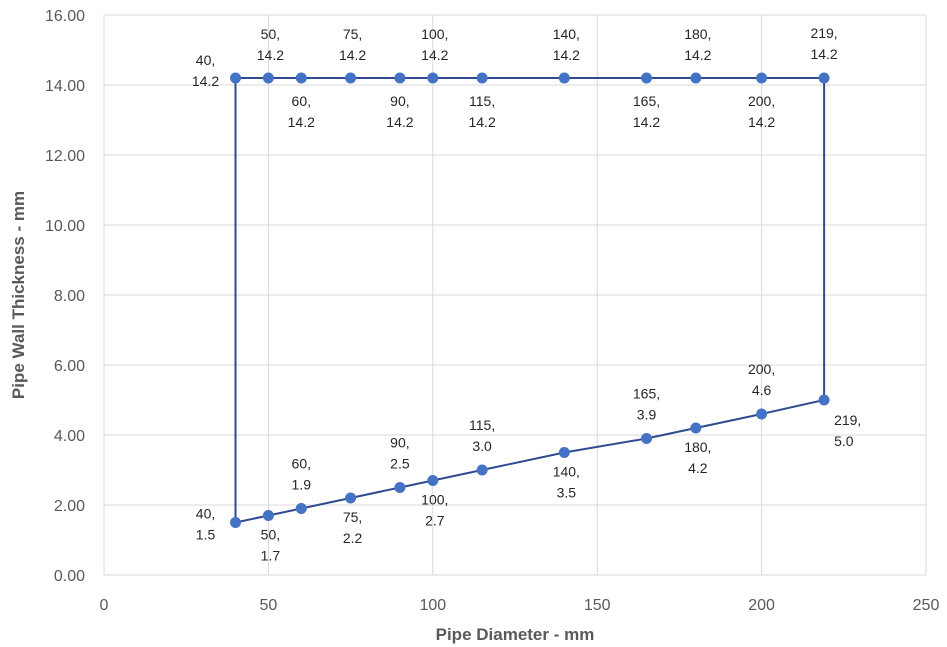 The height and width of the screenshot is (647, 947). I want to click on data-label: 219, 5.0, so click(847, 430).